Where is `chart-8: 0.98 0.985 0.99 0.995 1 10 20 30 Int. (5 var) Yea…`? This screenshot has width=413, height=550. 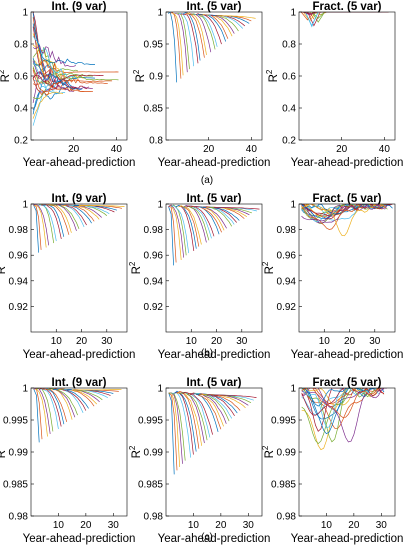 chart-8: 0.98 0.985 0.99 0.995 1 10 20 30 Int. (5 var) Yea… is located at coordinates (199, 461).